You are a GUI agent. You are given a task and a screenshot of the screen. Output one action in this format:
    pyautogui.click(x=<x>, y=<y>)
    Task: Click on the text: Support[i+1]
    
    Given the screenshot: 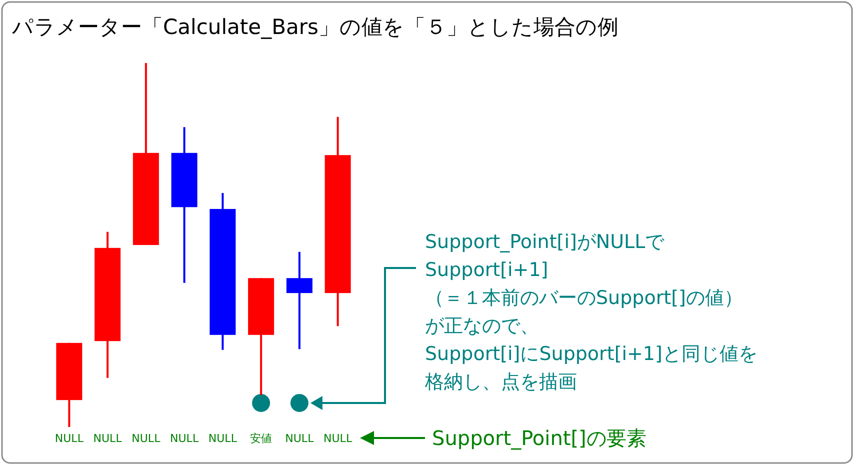 What is the action you would take?
    pyautogui.click(x=486, y=270)
    